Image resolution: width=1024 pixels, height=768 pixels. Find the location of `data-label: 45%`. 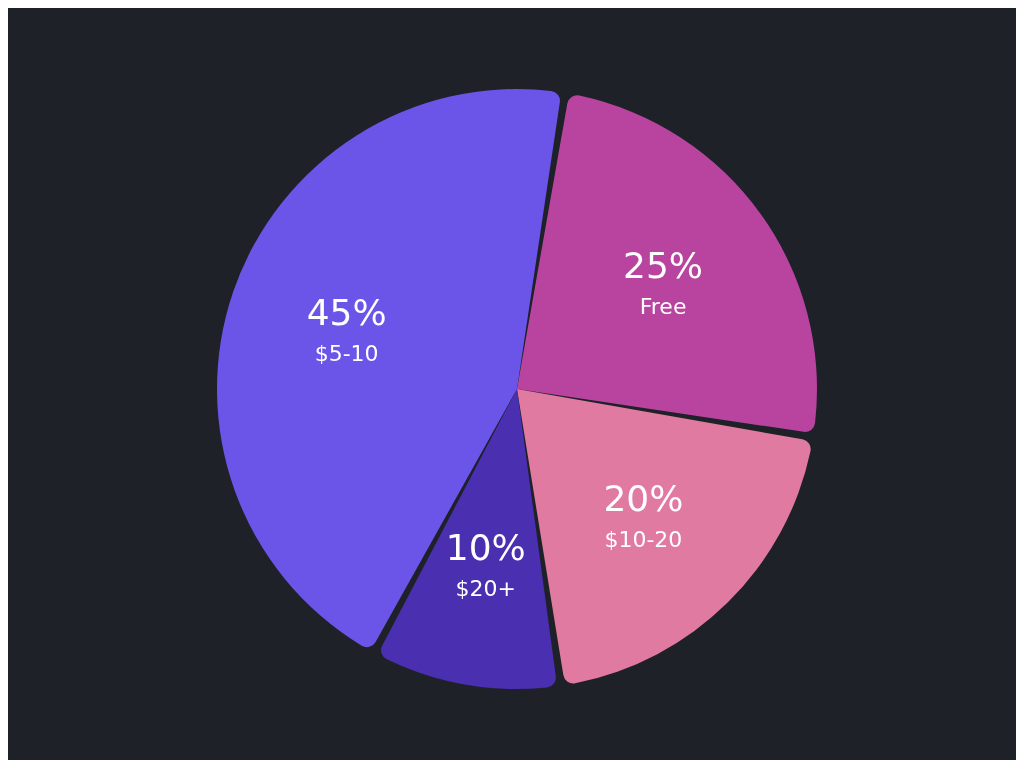

data-label: 45% is located at coordinates (346, 312).